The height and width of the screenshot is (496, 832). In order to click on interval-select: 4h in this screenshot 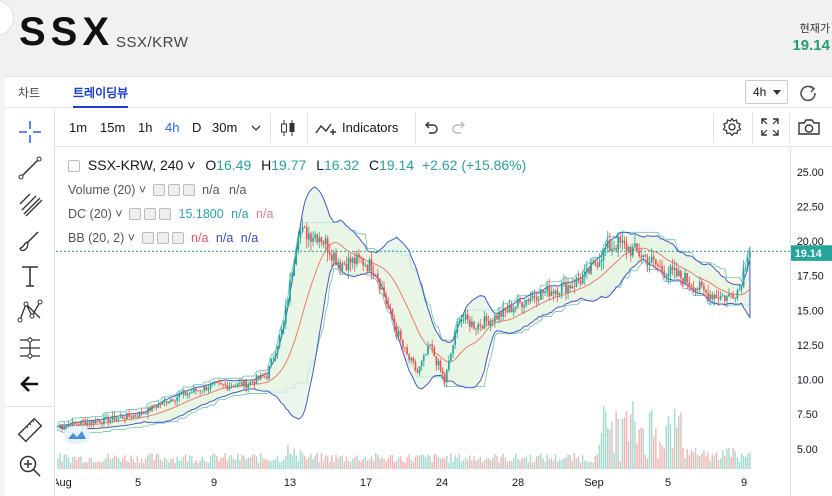, I will do `click(766, 92)`.